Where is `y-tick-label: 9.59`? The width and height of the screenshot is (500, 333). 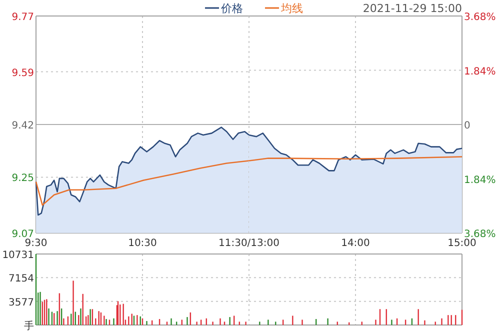
y-tick-label: 9.59 is located at coordinates (23, 73).